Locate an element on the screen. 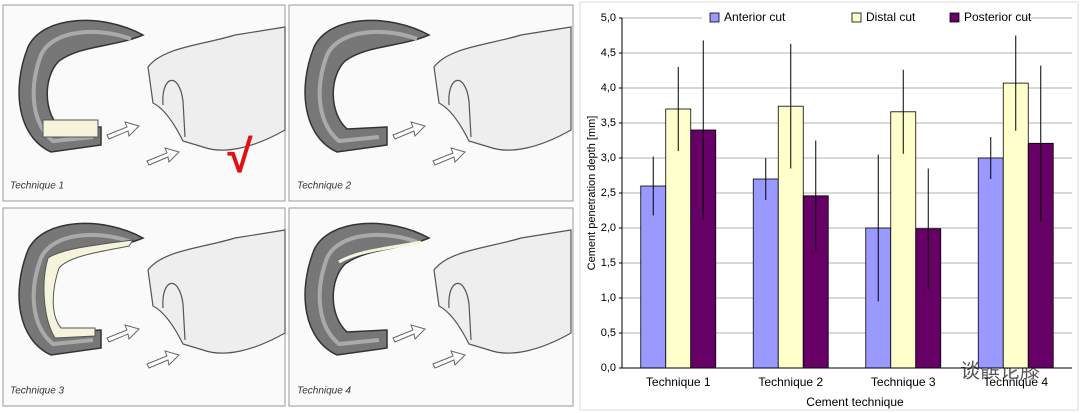  legend-box is located at coordinates (863, 18).